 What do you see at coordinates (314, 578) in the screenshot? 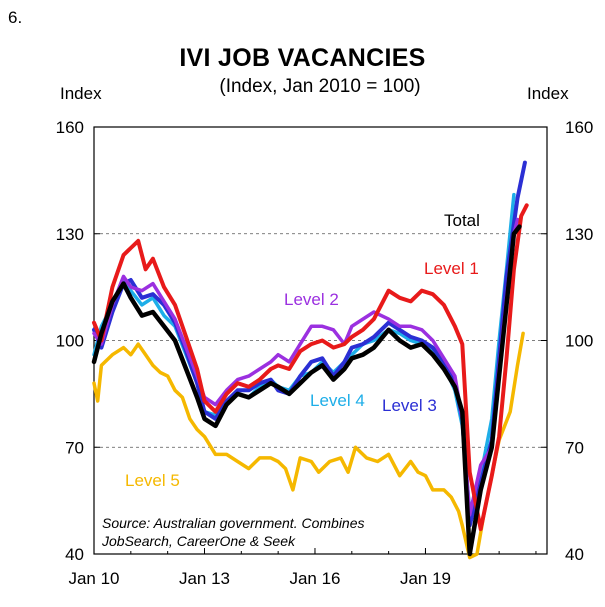
I see `x-tick-label: Jan 16` at bounding box center [314, 578].